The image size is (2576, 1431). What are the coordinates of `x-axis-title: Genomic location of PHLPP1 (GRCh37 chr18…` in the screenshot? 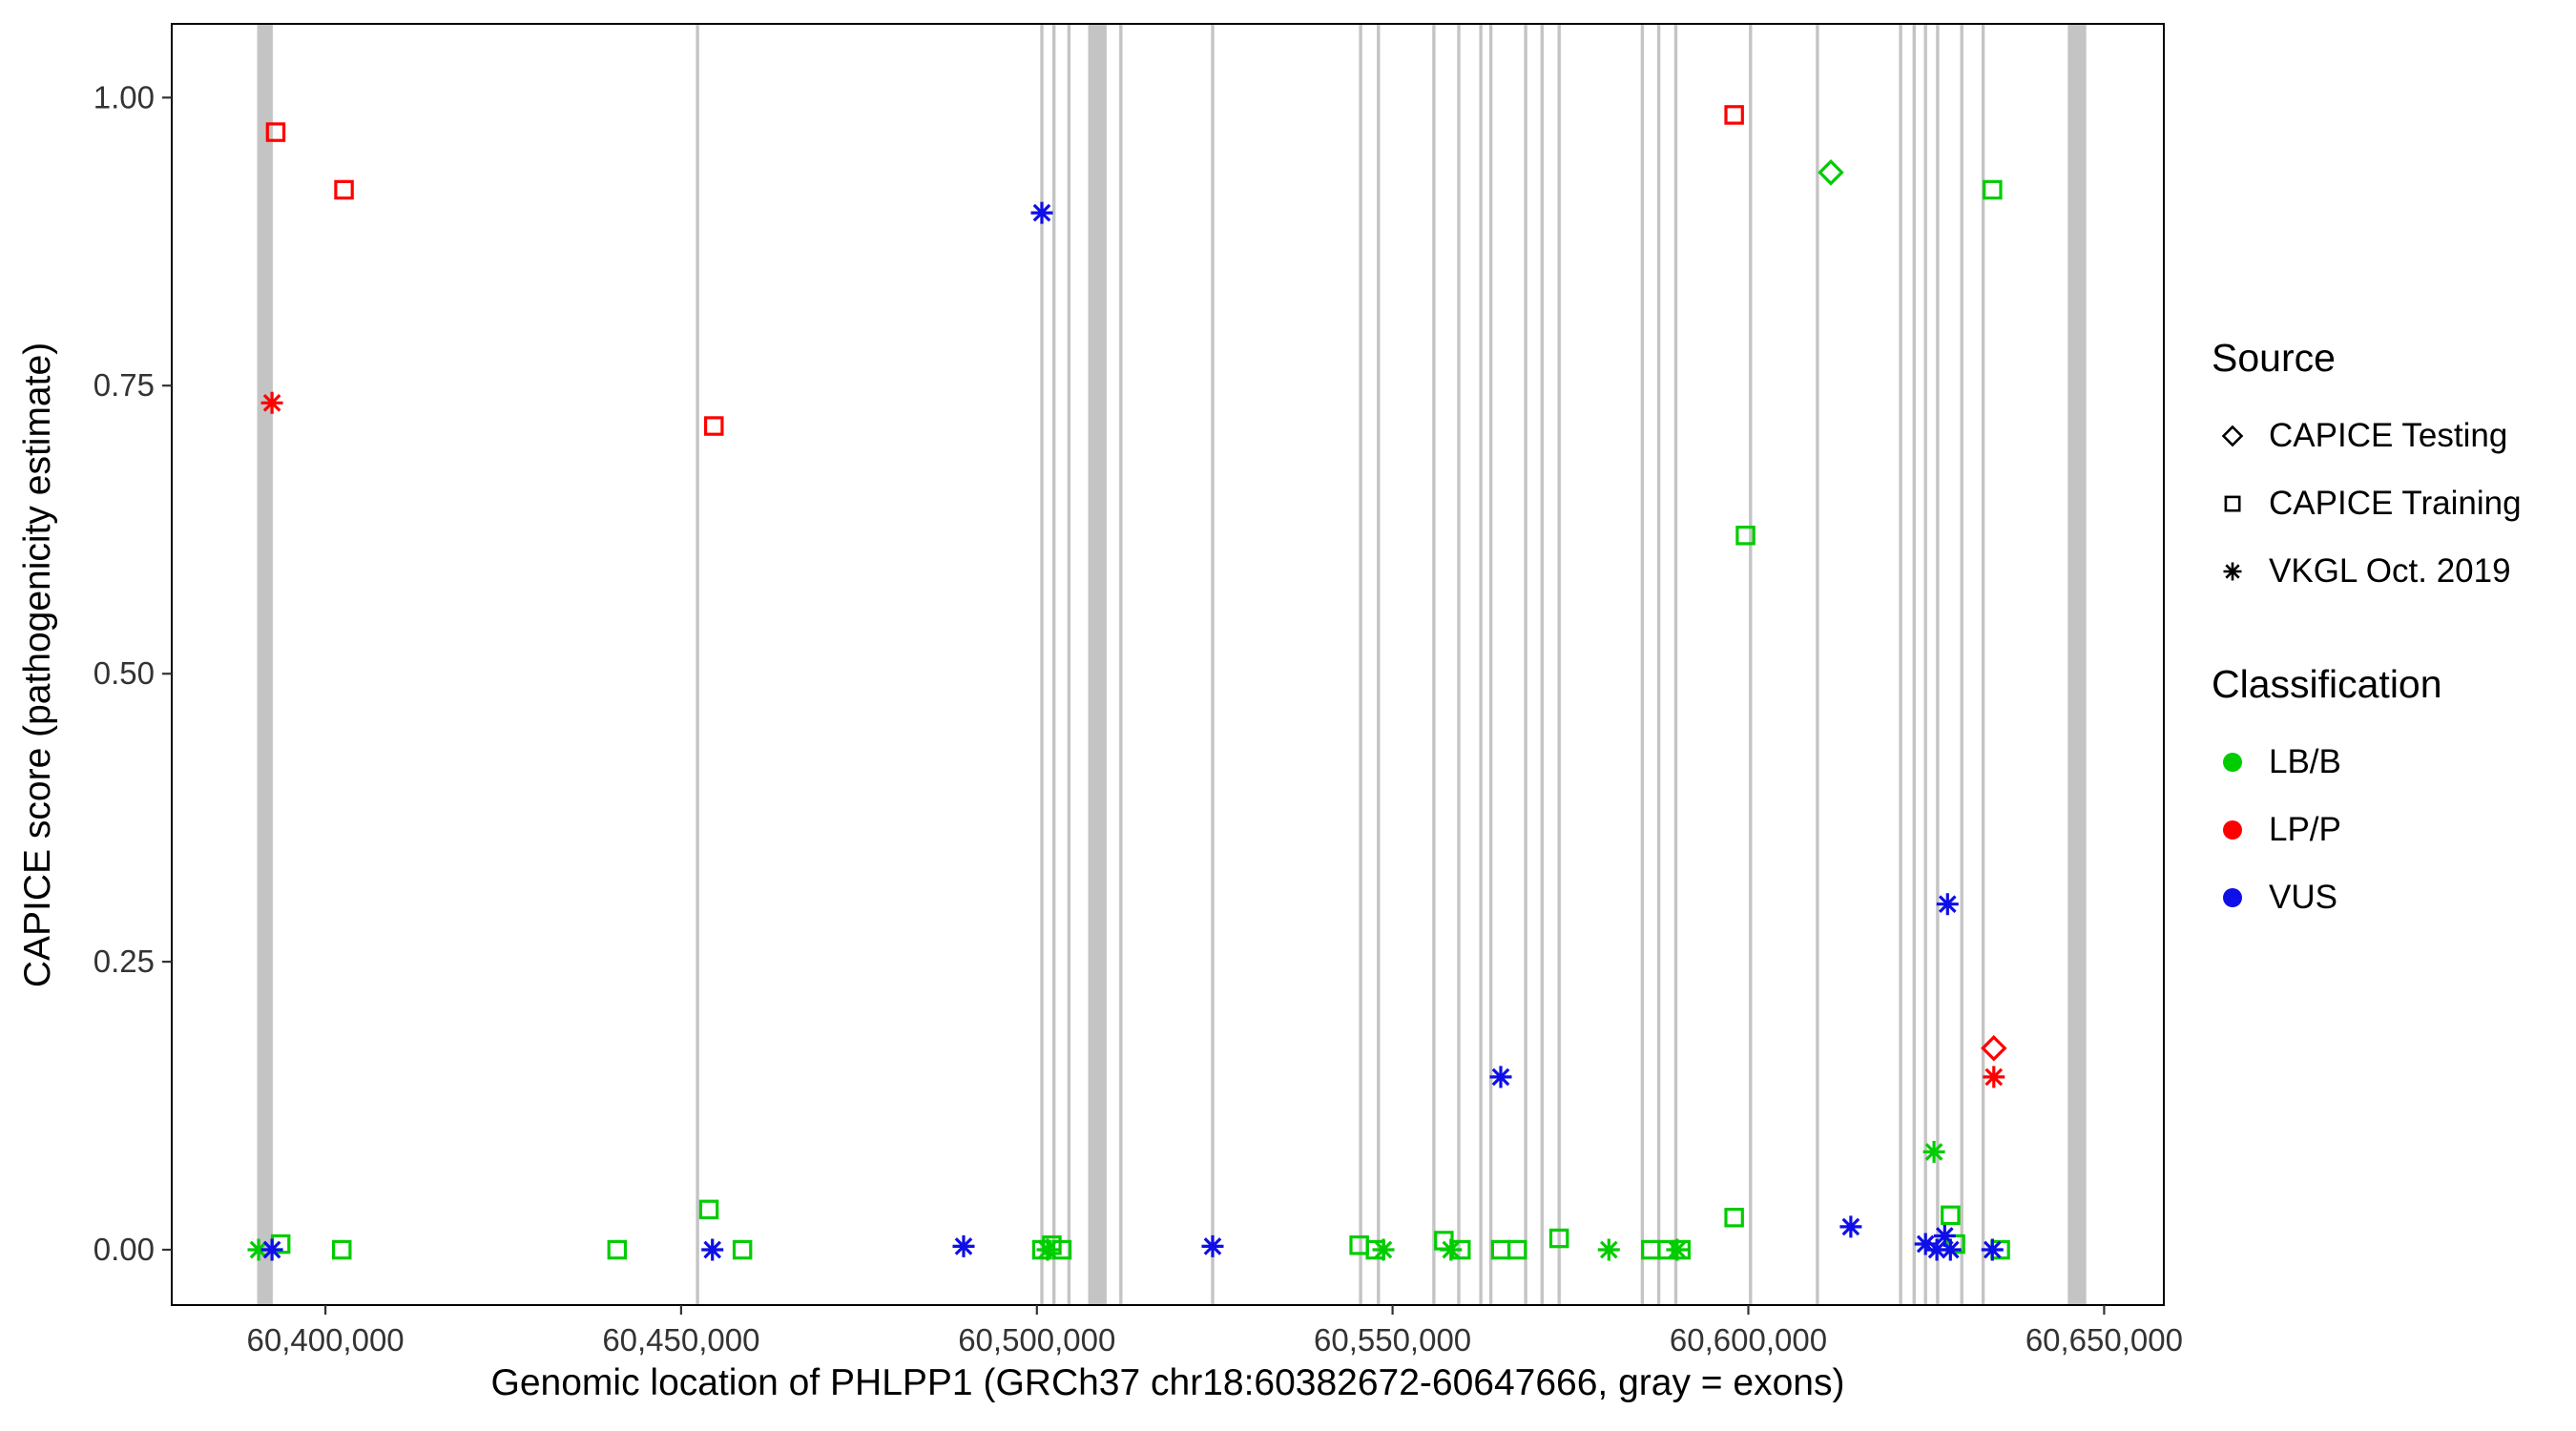 It's located at (1167, 1382).